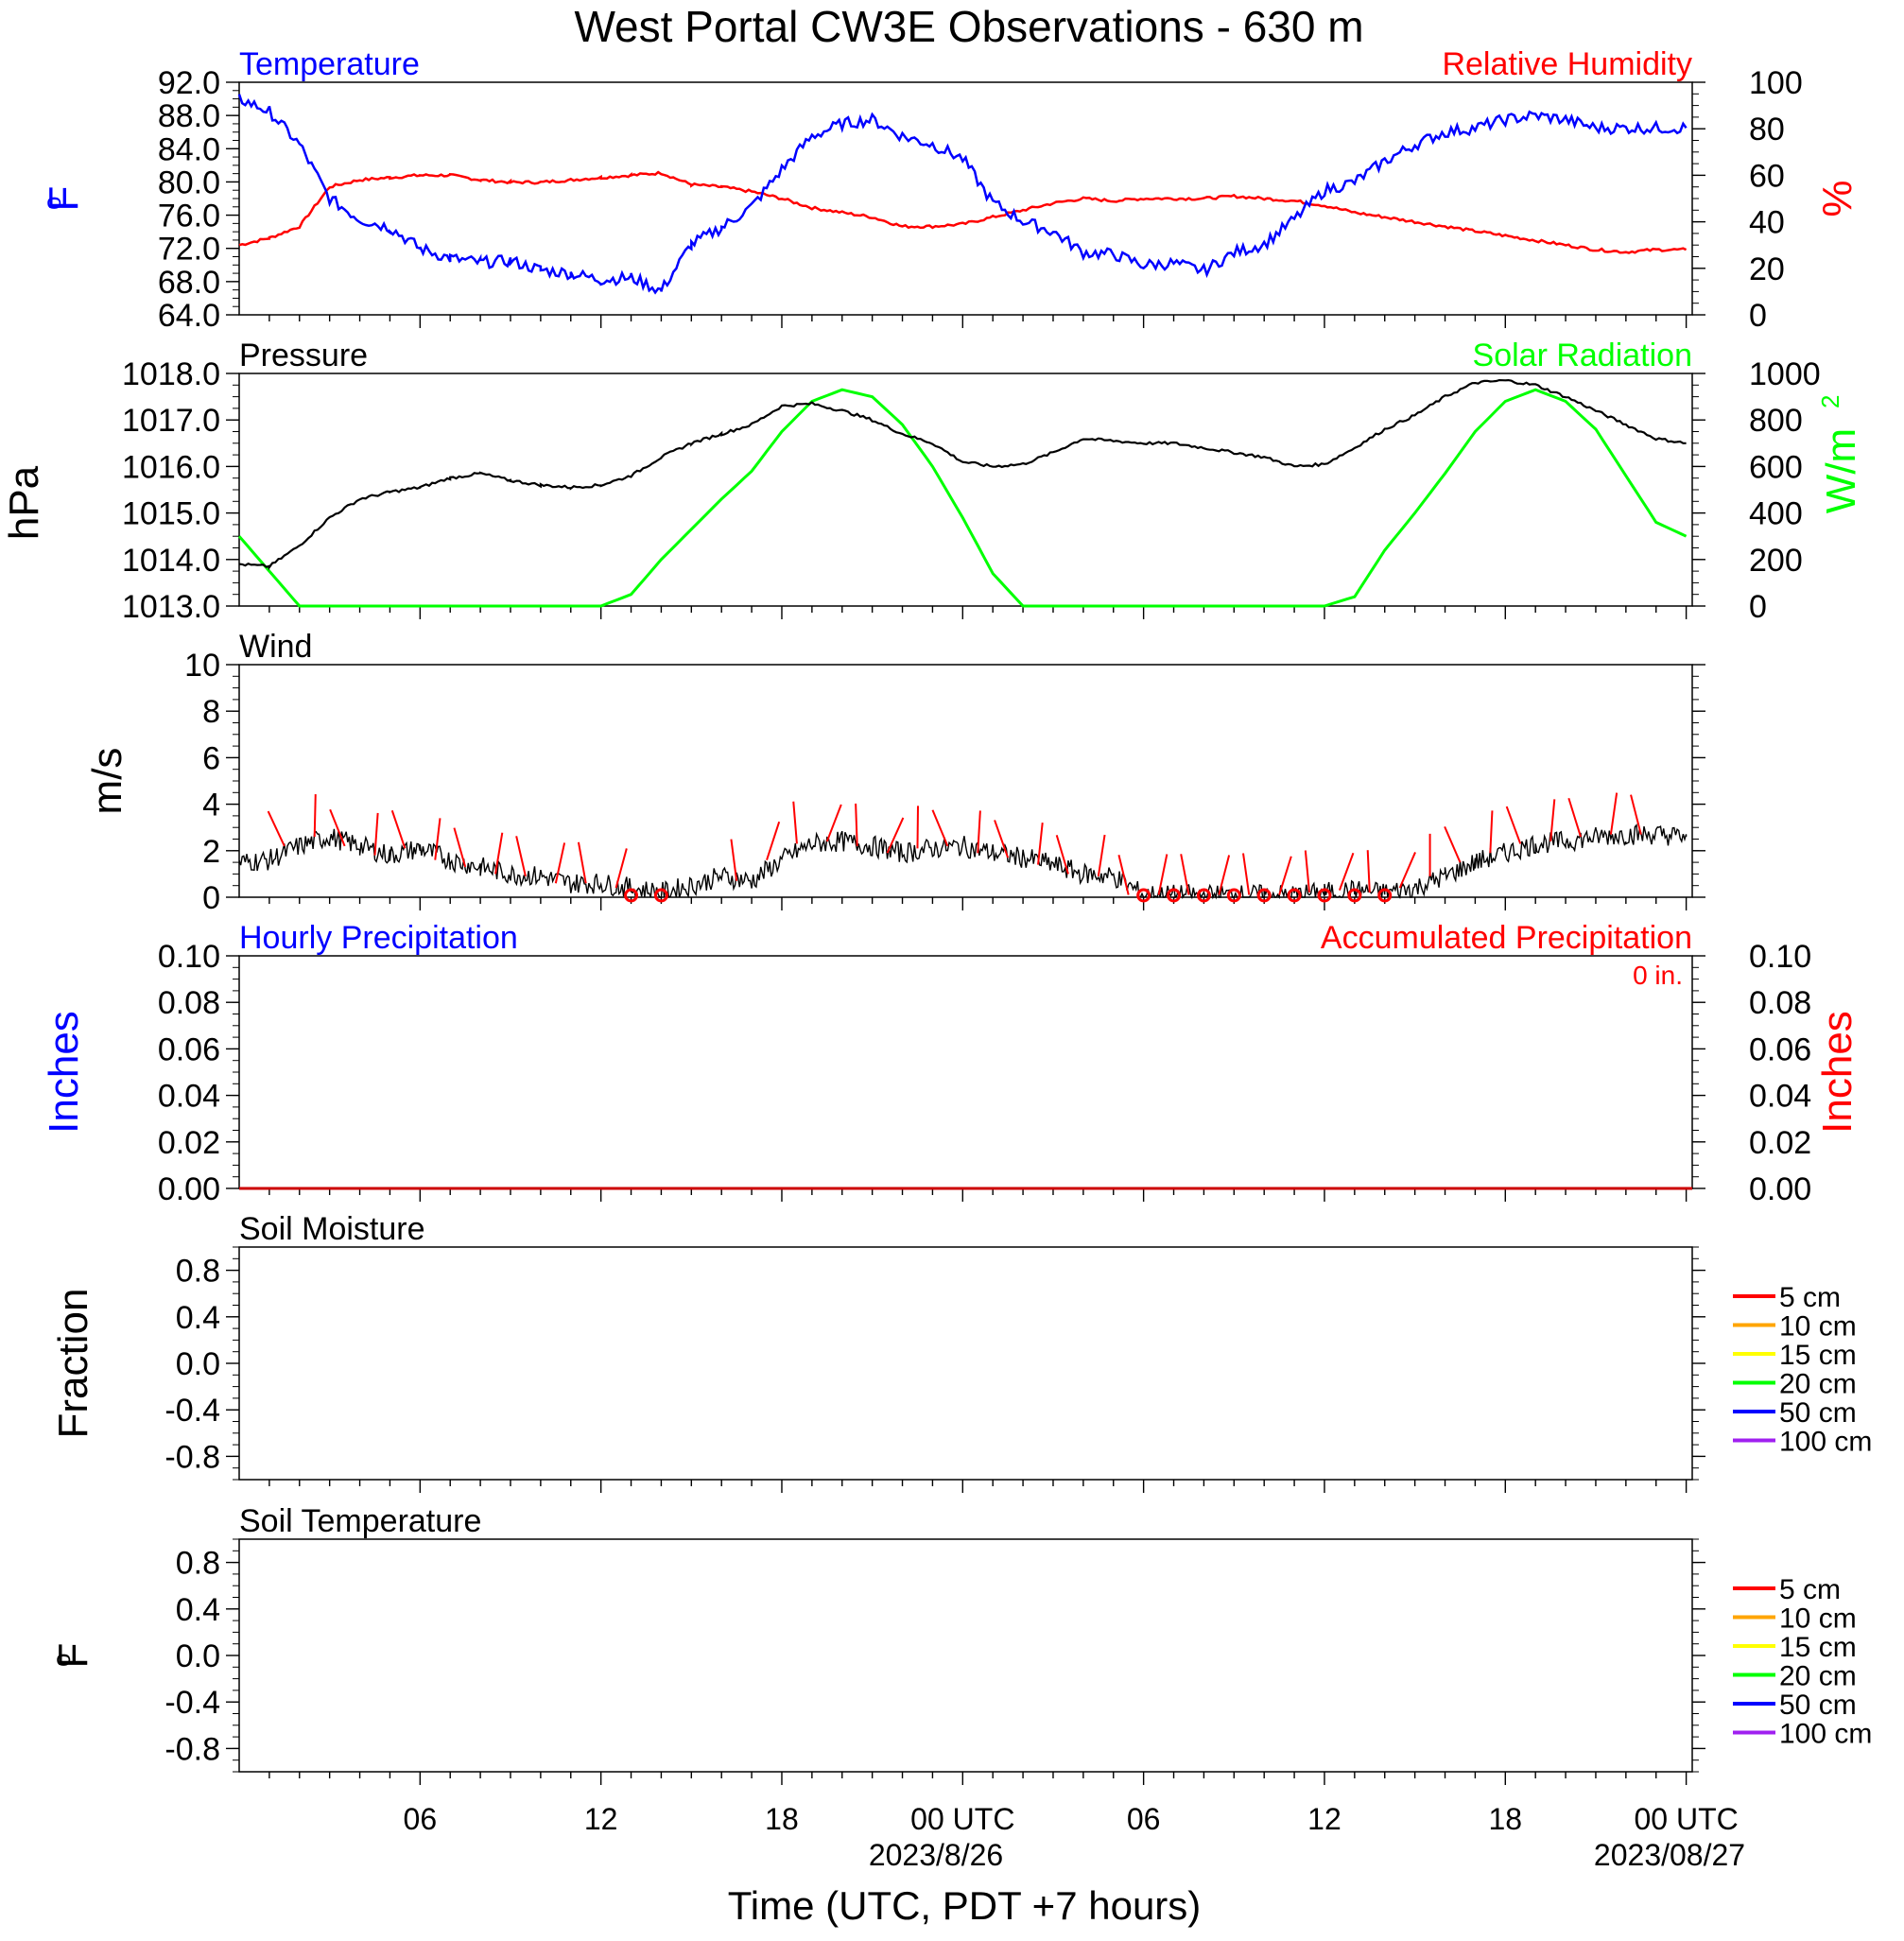 This screenshot has width=1904, height=1941. Describe the element at coordinates (1826, 1443) in the screenshot. I see `soil-moisture-legend-label: 100 cm` at that location.